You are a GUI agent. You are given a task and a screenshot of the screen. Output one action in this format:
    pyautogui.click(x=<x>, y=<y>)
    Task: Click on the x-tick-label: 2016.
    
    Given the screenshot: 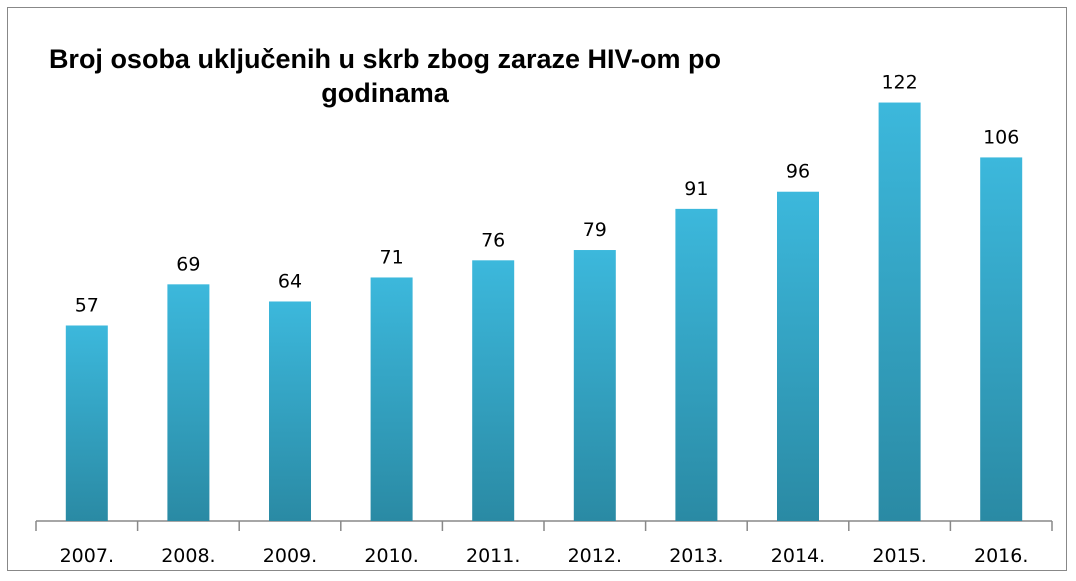 What is the action you would take?
    pyautogui.click(x=1001, y=556)
    